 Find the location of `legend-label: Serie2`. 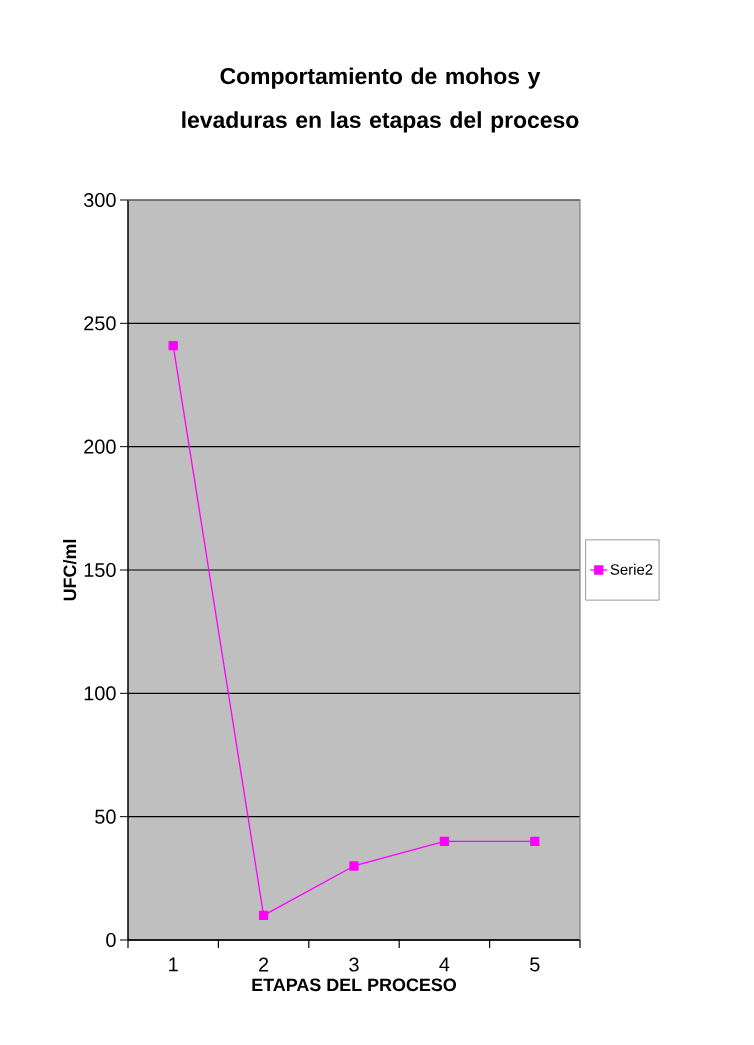

legend-label: Serie2 is located at coordinates (631, 569).